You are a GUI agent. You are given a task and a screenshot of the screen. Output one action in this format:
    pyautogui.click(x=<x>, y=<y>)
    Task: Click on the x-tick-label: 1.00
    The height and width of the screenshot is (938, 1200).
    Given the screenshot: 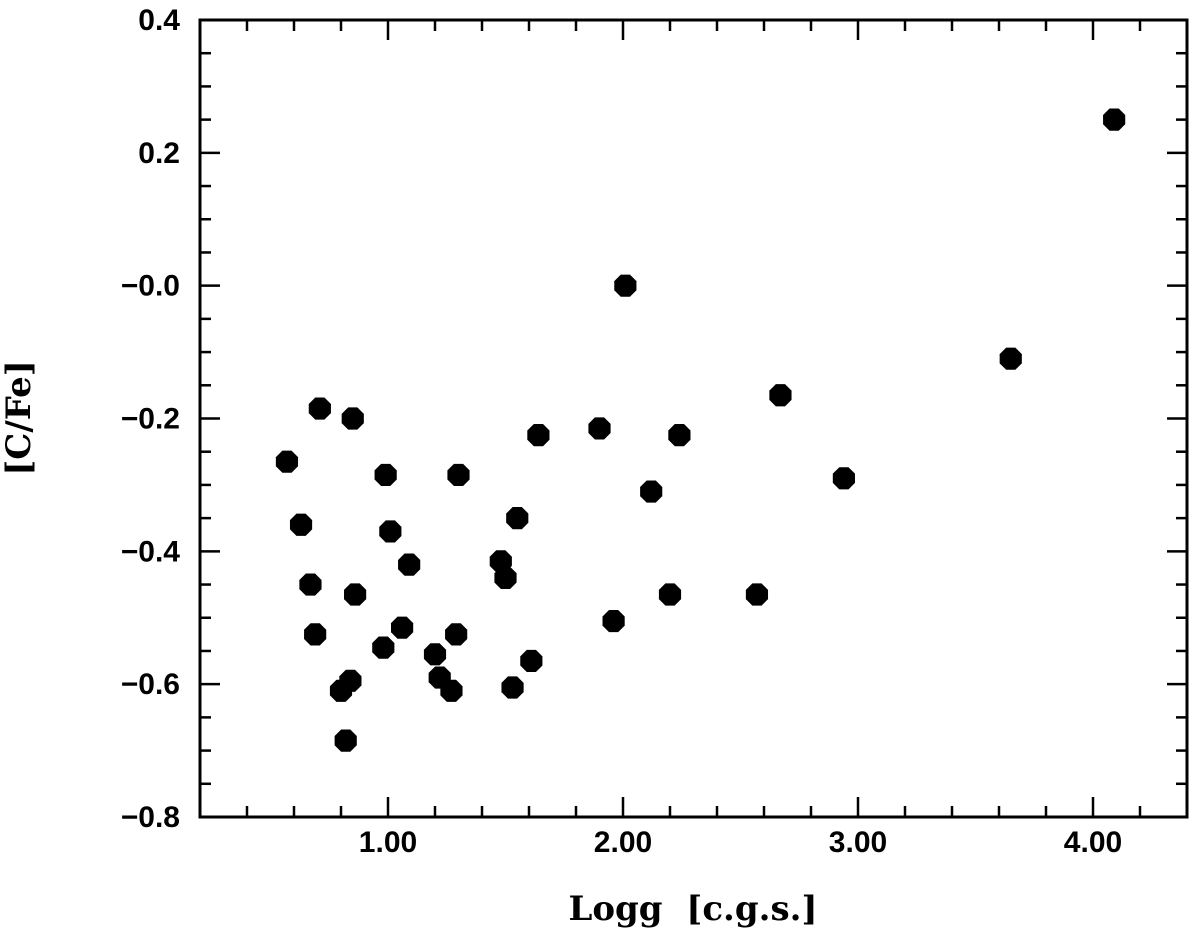 What is the action you would take?
    pyautogui.click(x=388, y=842)
    